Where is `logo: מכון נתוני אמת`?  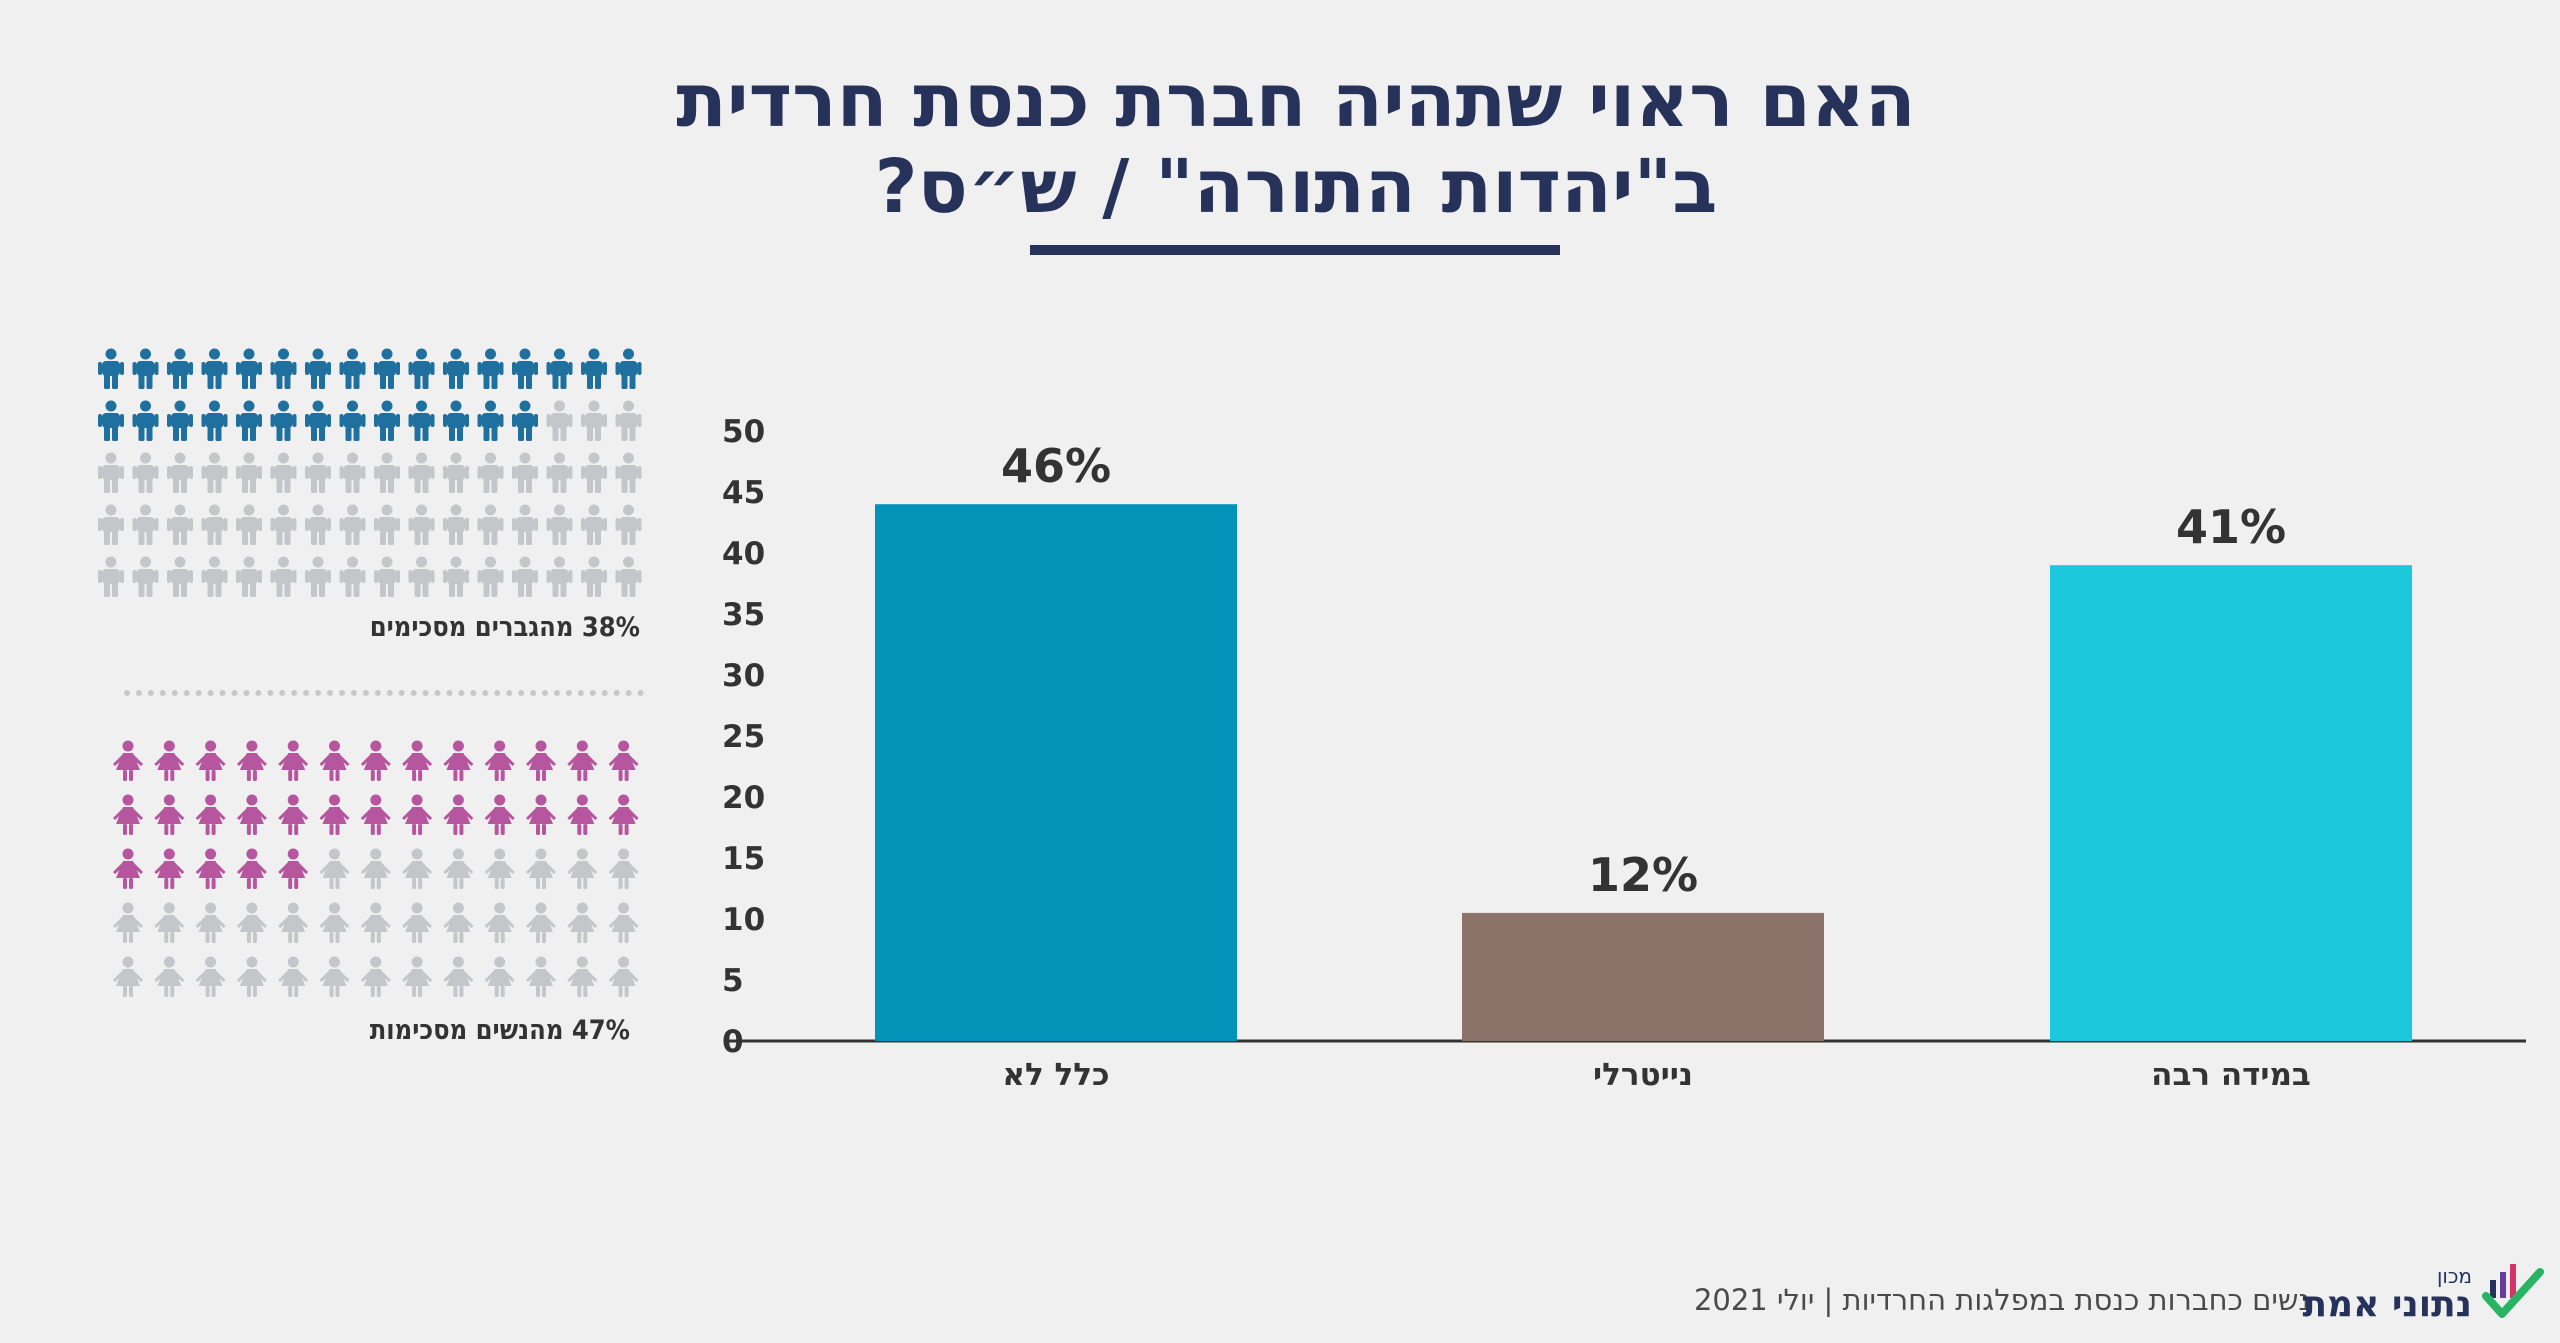 logo: מכון נתוני אמת is located at coordinates (2426, 1293).